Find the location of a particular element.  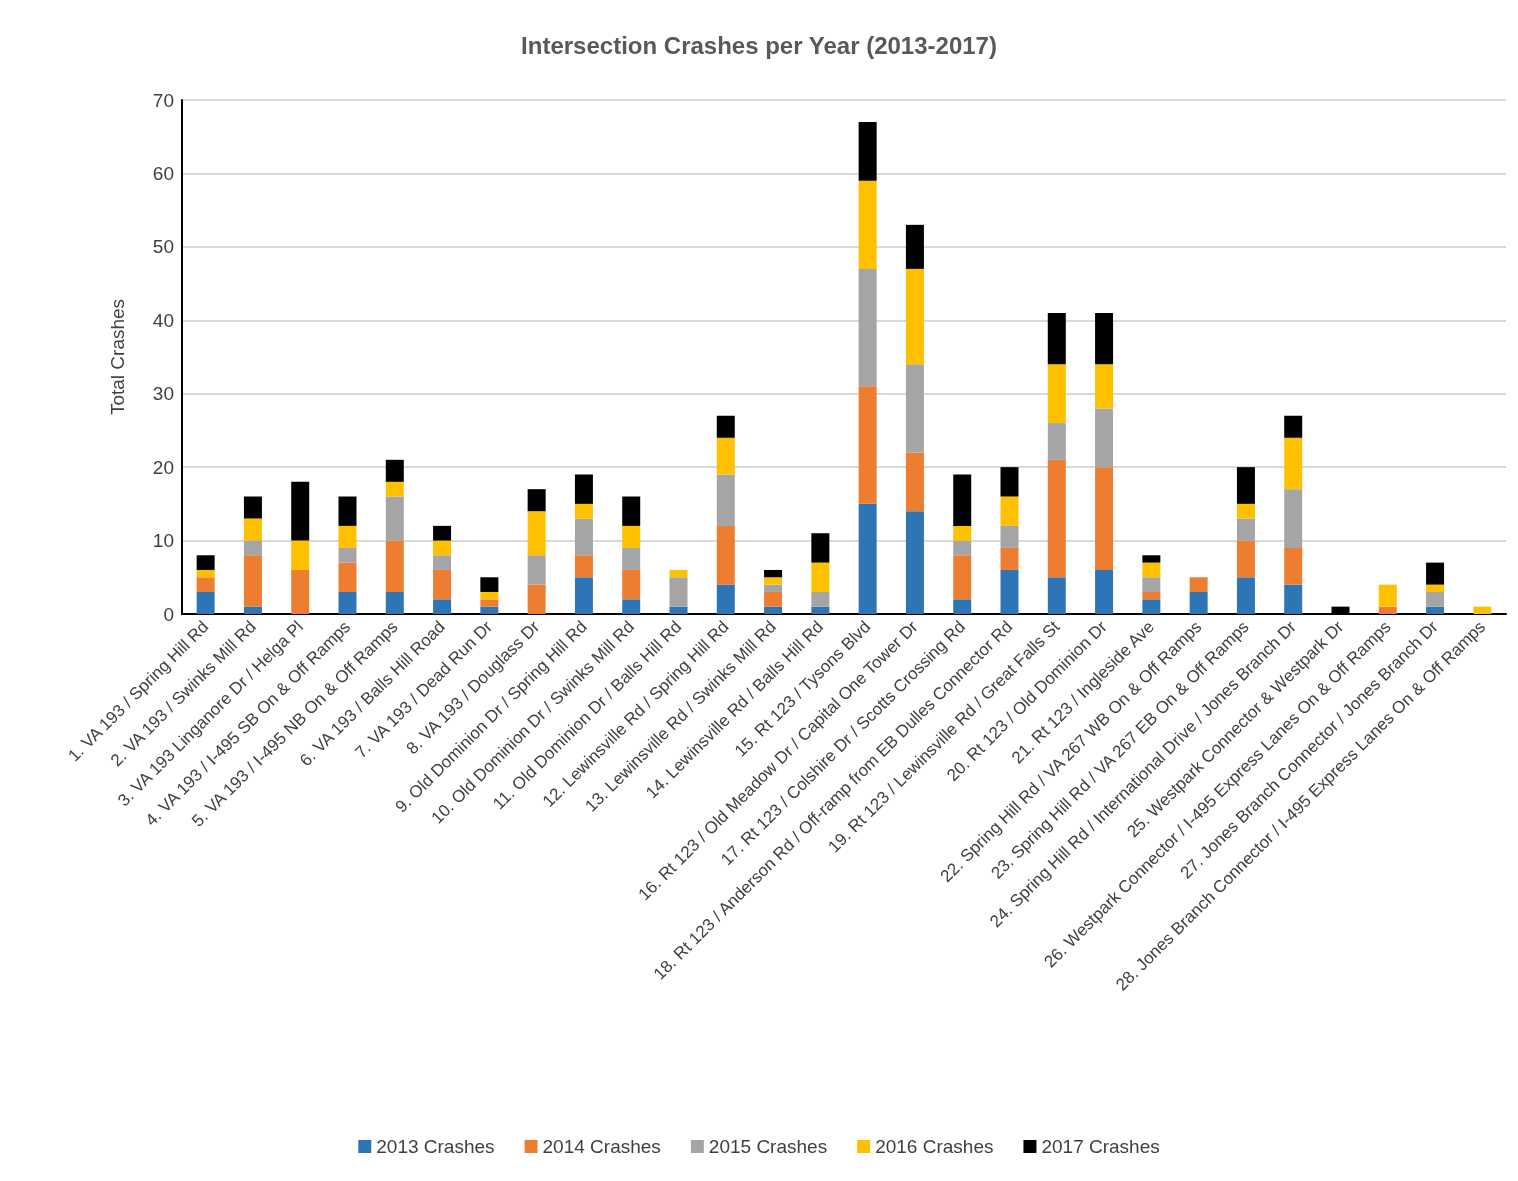

legend-label: 2014 Crashes is located at coordinates (601, 1146).